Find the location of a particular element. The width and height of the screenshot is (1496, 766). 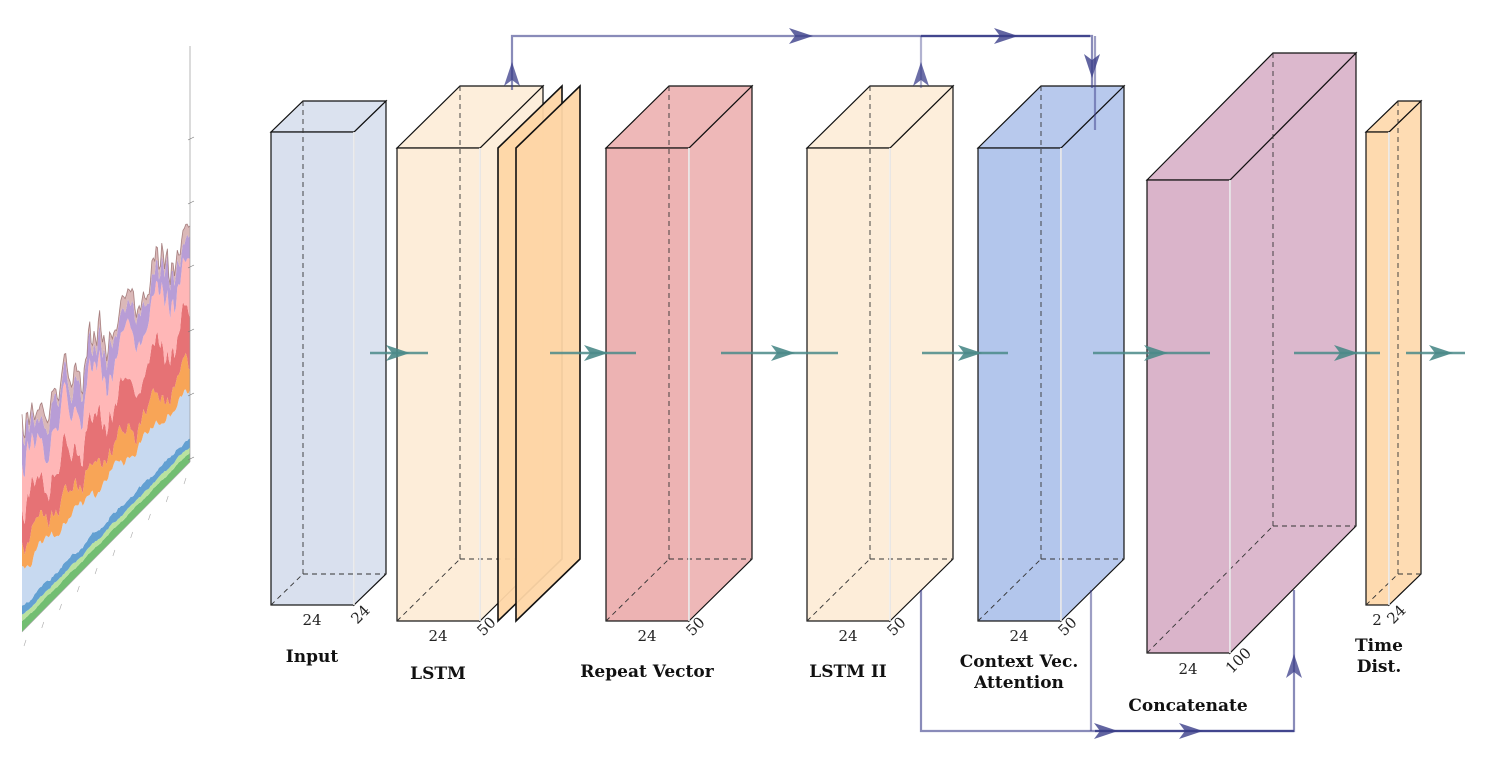

context-dim-width: 24 is located at coordinates (1018, 636).